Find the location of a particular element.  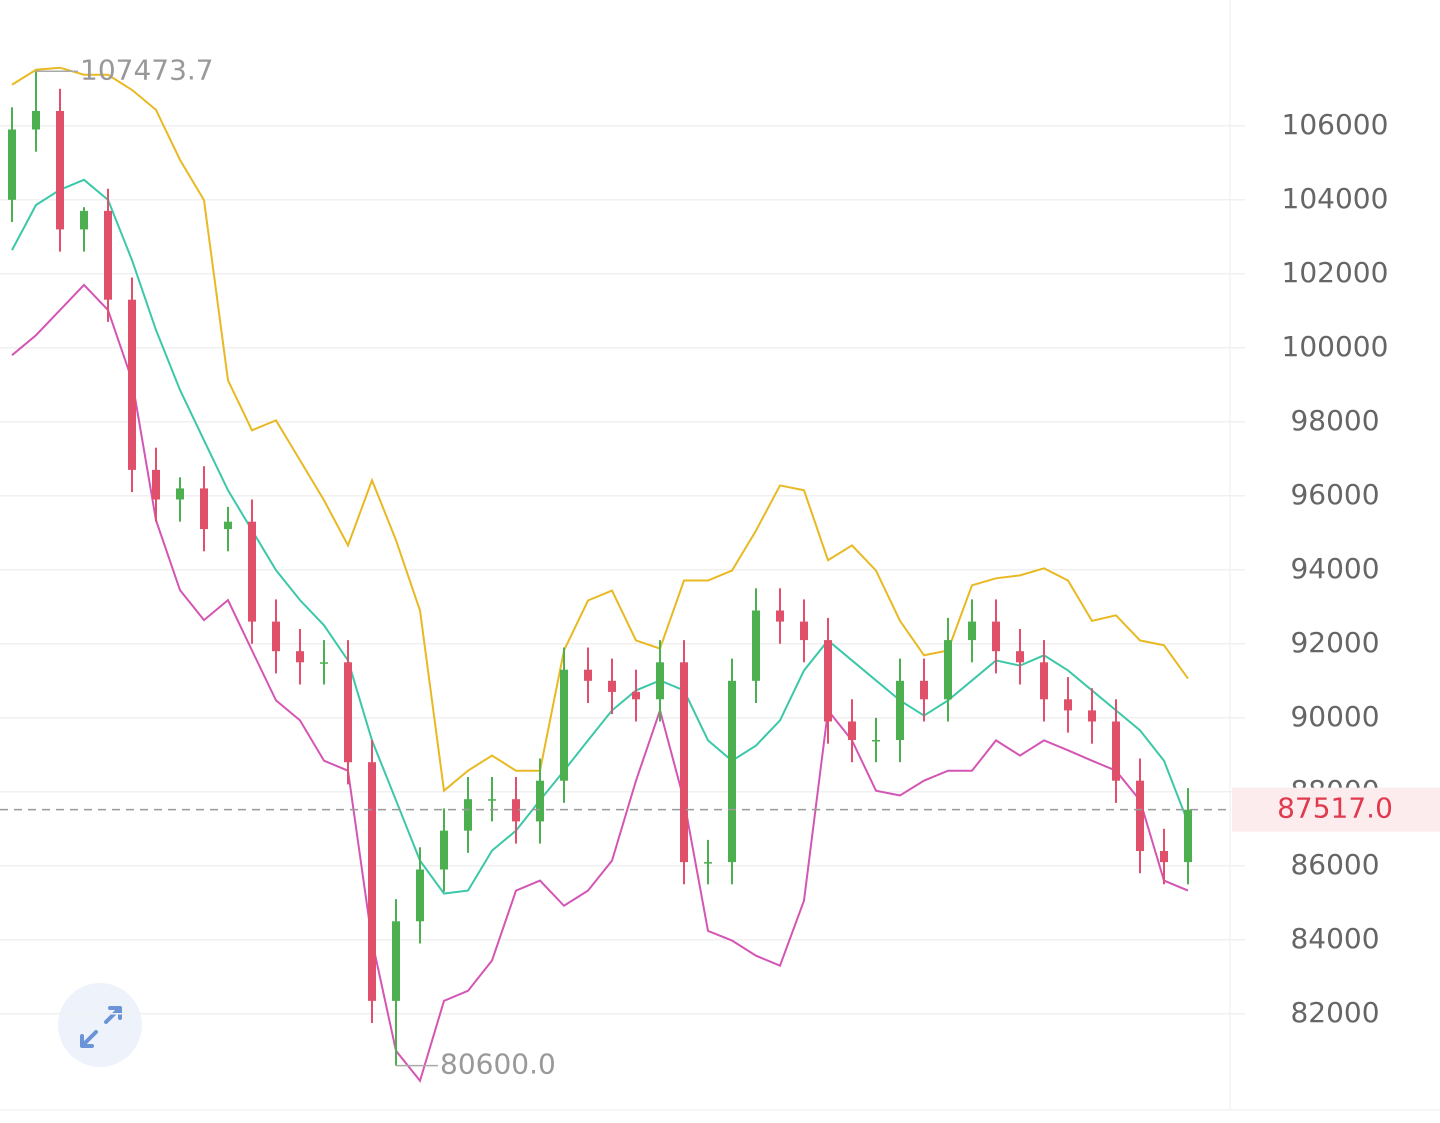

expand-button is located at coordinates (100, 1025).